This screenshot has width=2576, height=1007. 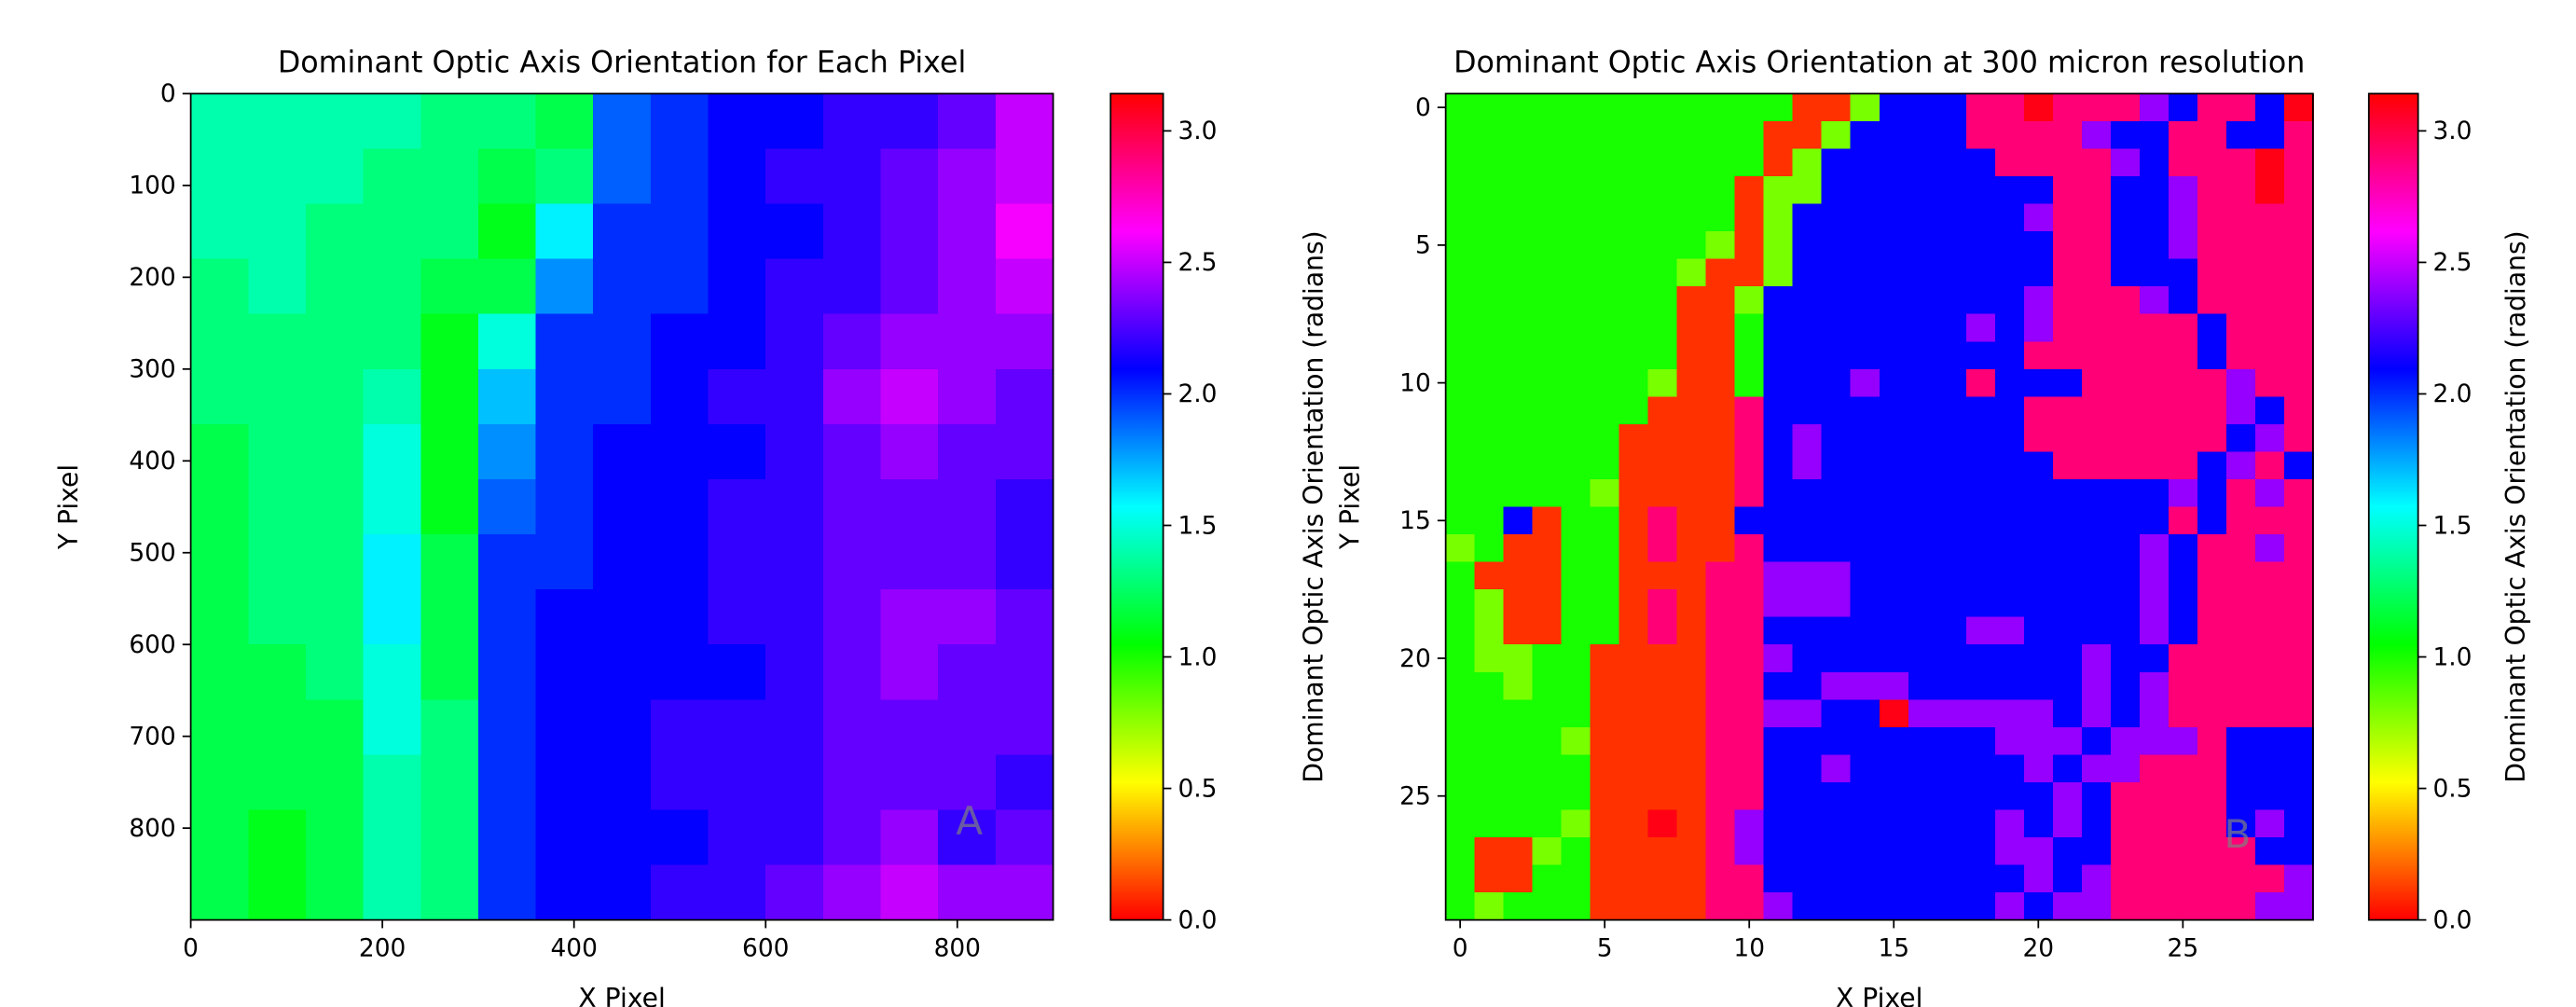 I want to click on colorbar-tick-label: 2.0, so click(x=1197, y=393).